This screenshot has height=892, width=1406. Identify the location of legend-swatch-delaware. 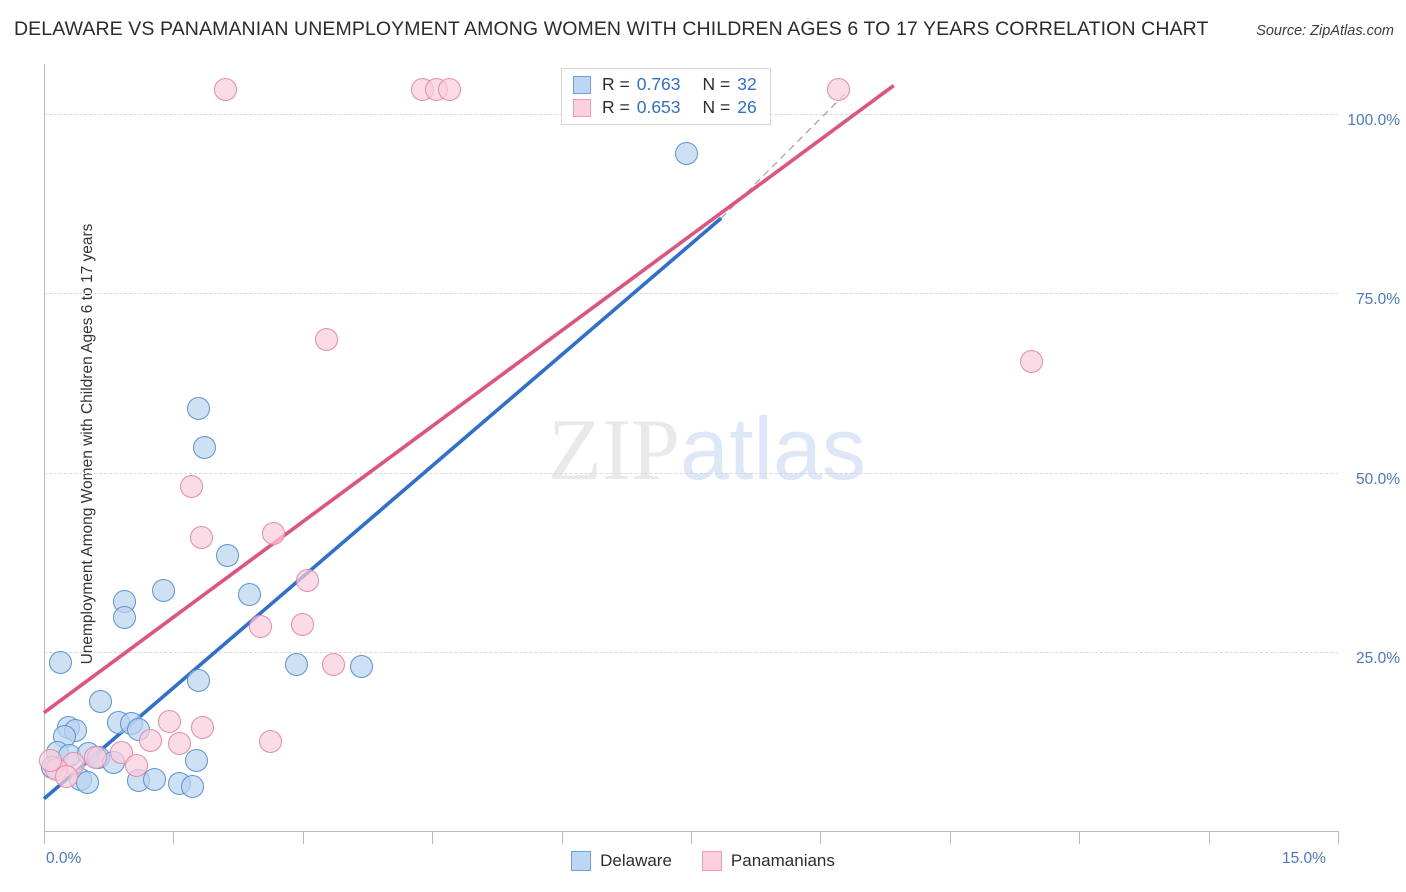
(581, 861).